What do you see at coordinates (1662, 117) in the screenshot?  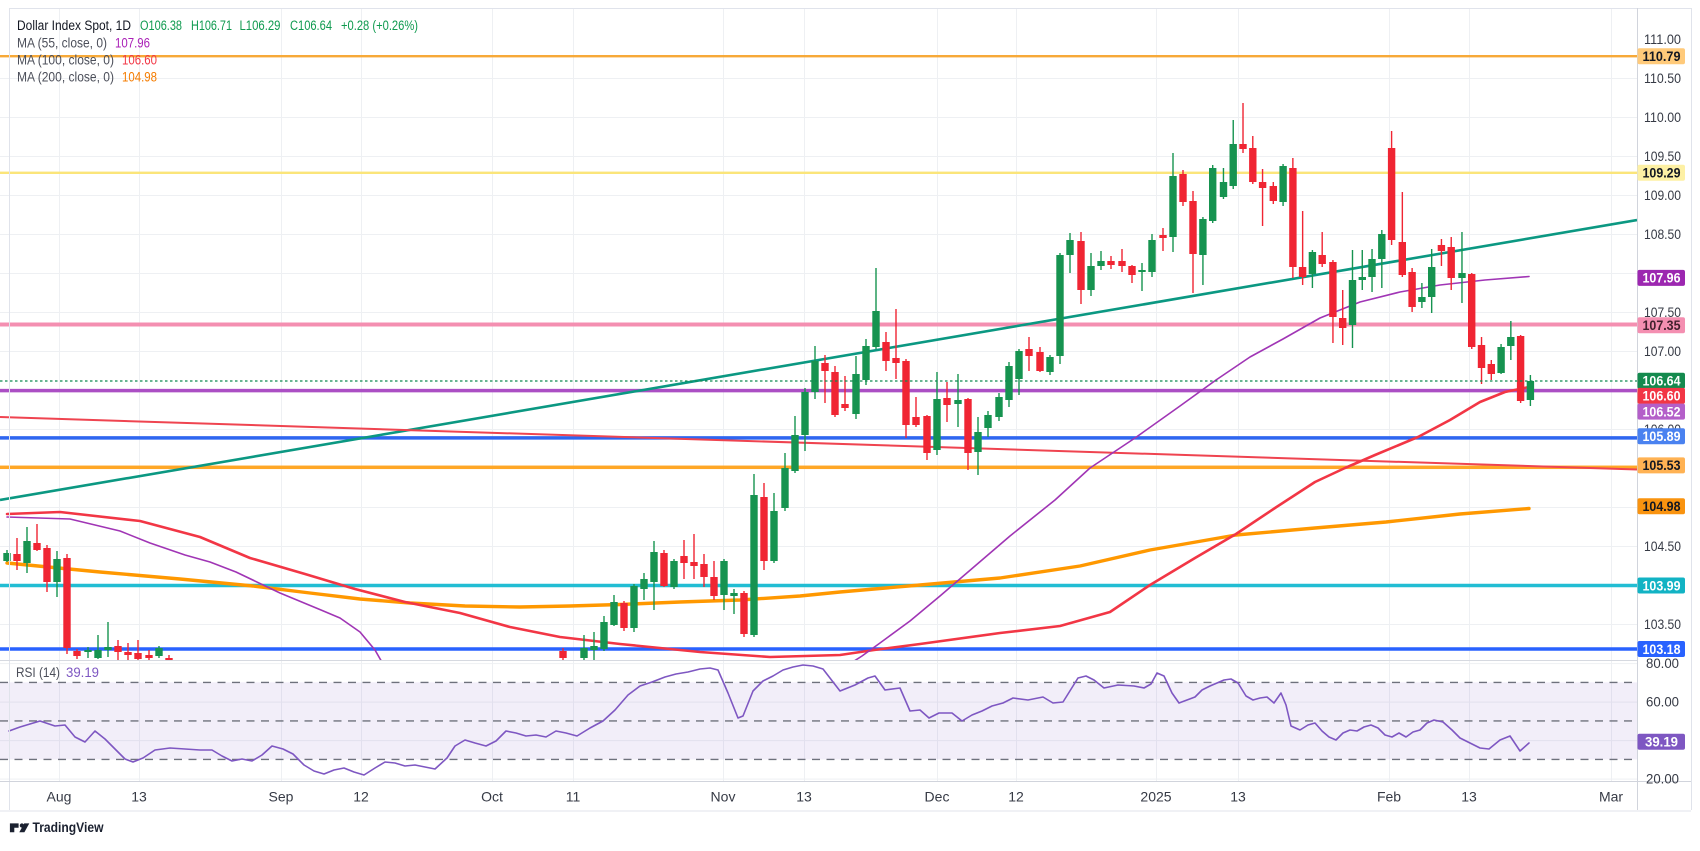 I see `svg-text: 110.00` at bounding box center [1662, 117].